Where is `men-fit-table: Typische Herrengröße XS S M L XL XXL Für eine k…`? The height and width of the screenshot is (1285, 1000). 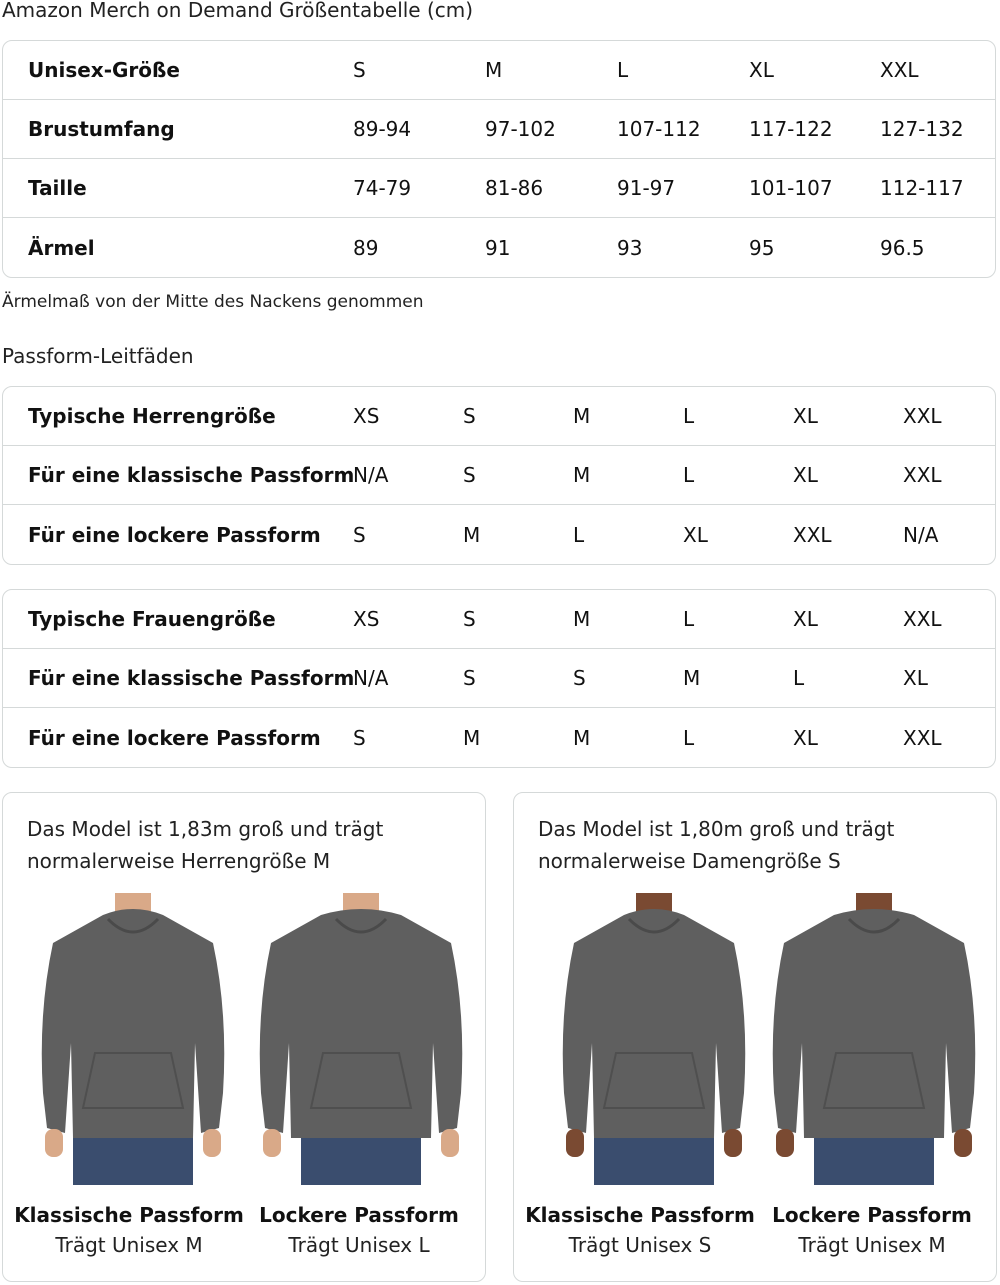
men-fit-table: Typische Herrengröße XS S M L XL XXL Für eine k… is located at coordinates (499, 475).